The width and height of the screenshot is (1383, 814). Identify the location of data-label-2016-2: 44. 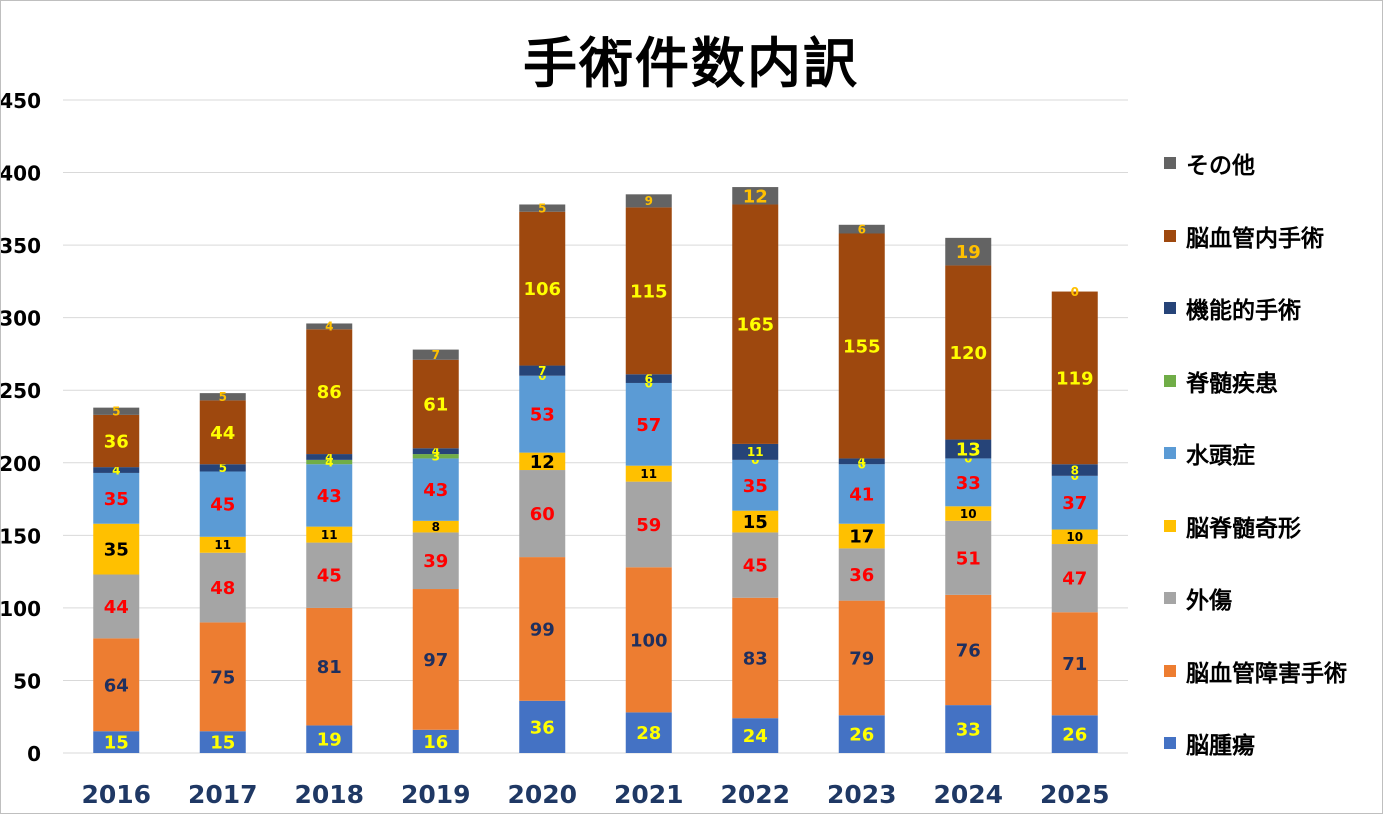
(116, 607).